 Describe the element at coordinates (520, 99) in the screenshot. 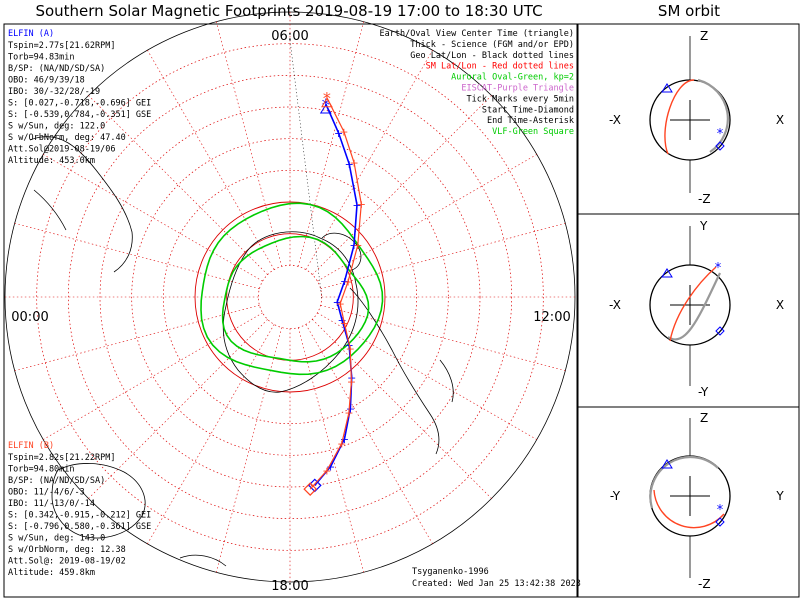

I see `legend-entry: Tick Marks every 5min` at that location.